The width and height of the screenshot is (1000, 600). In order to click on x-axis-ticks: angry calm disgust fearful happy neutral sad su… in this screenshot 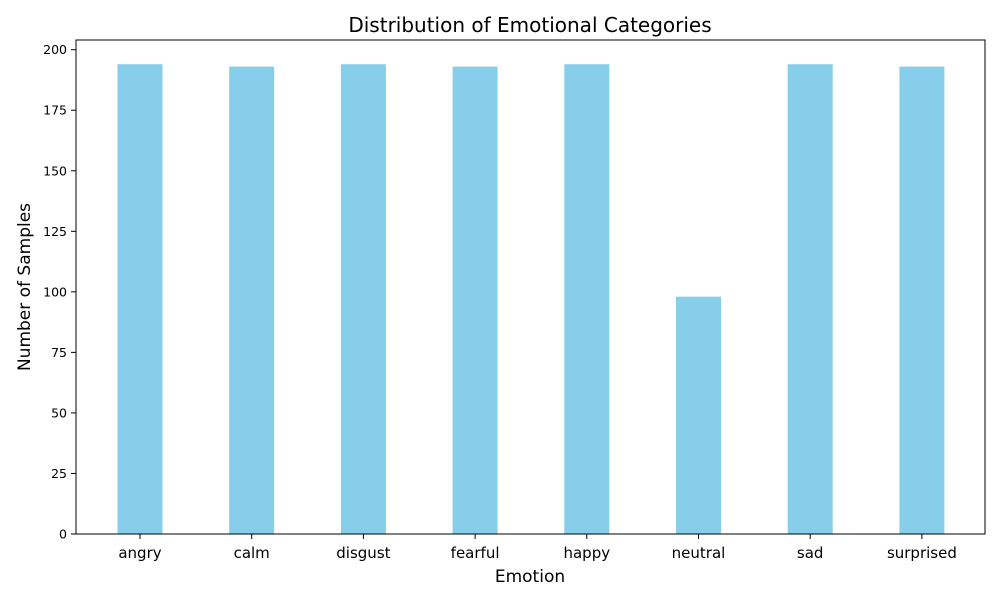, I will do `click(537, 548)`.